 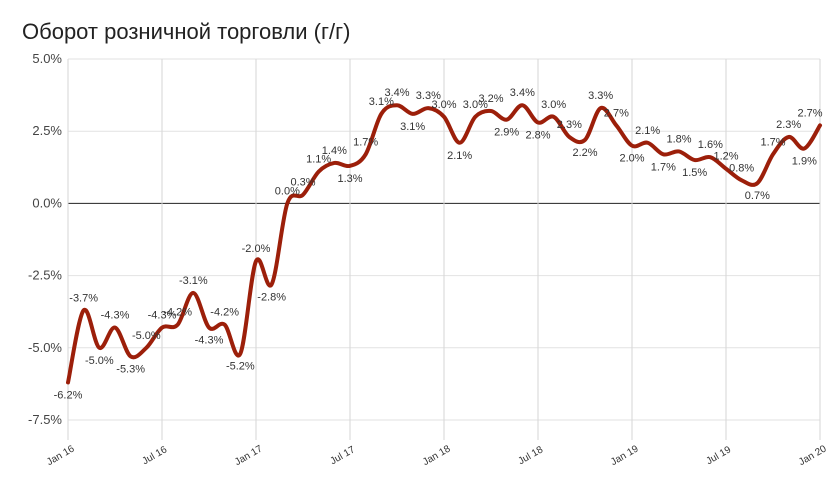 What do you see at coordinates (725, 157) in the screenshot?
I see `data-label: 1.2%` at bounding box center [725, 157].